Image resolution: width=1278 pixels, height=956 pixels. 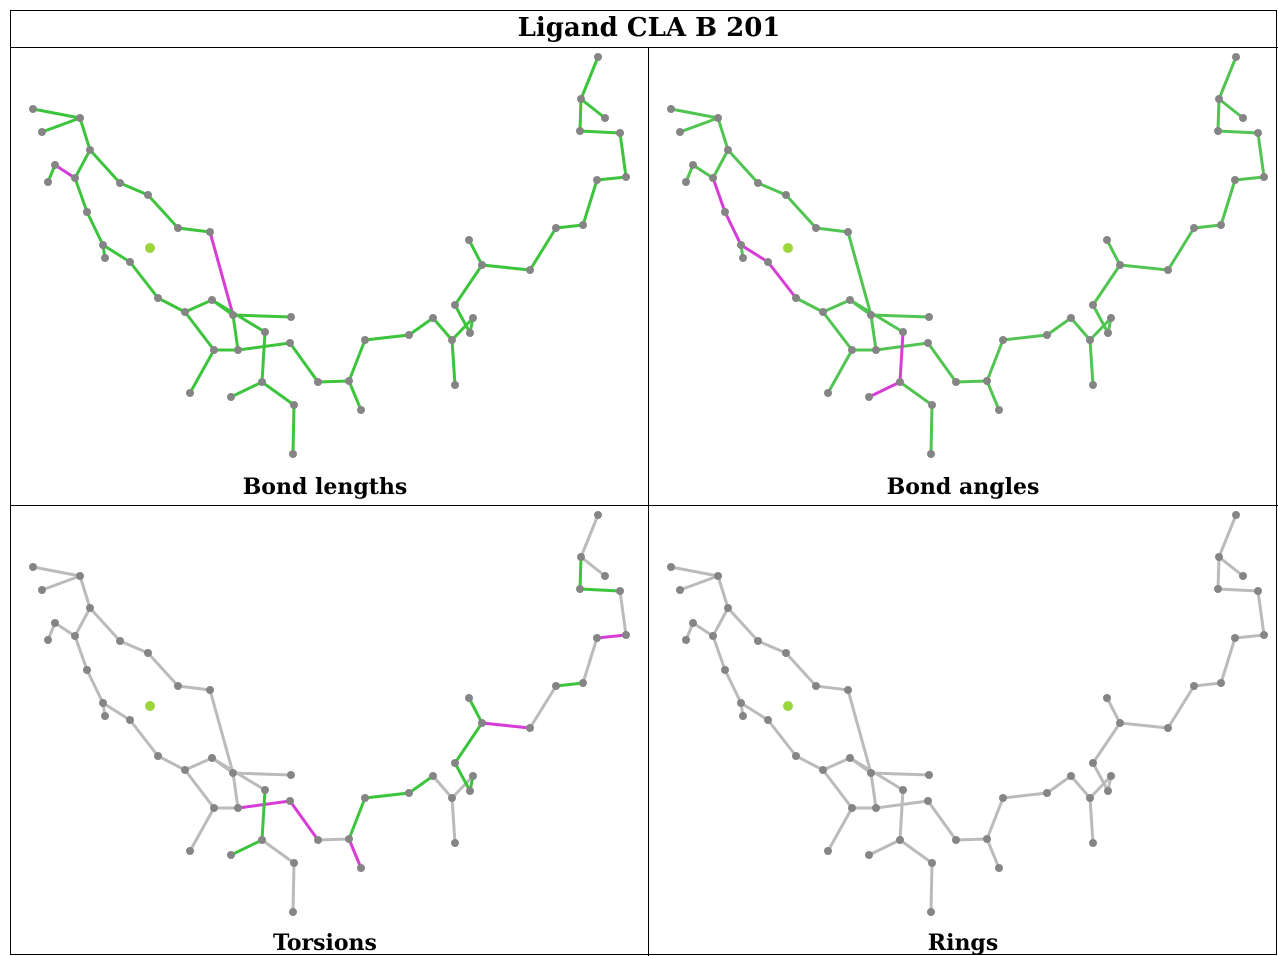 What do you see at coordinates (963, 943) in the screenshot?
I see `panel-caption: Rings` at bounding box center [963, 943].